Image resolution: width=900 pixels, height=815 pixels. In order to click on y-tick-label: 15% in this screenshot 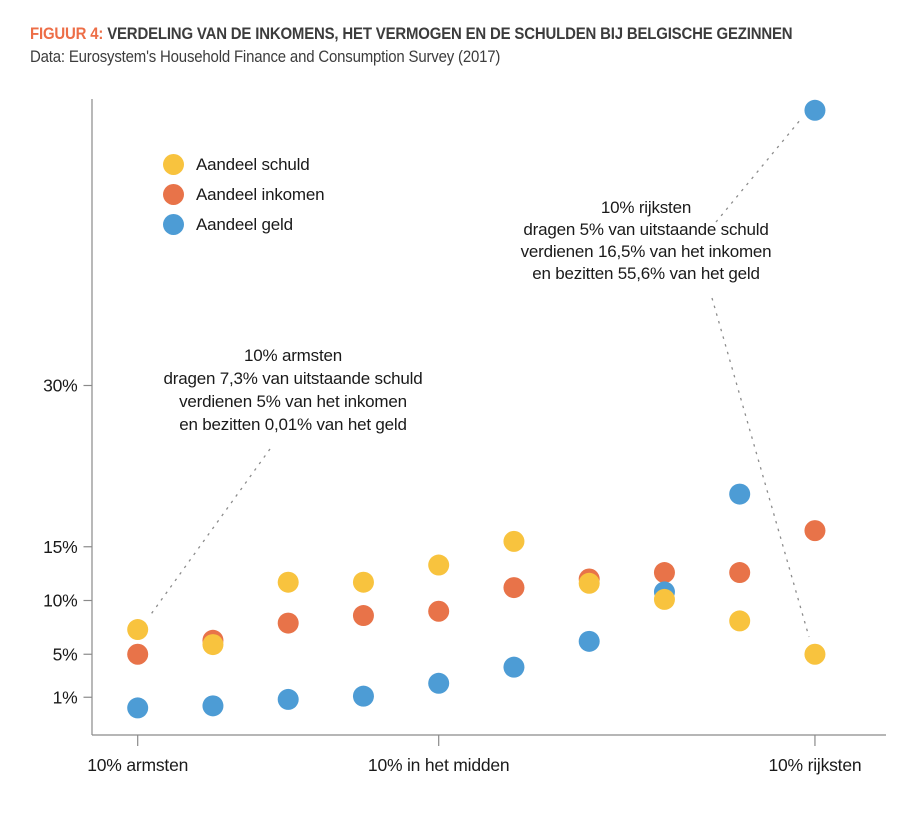, I will do `click(60, 547)`.